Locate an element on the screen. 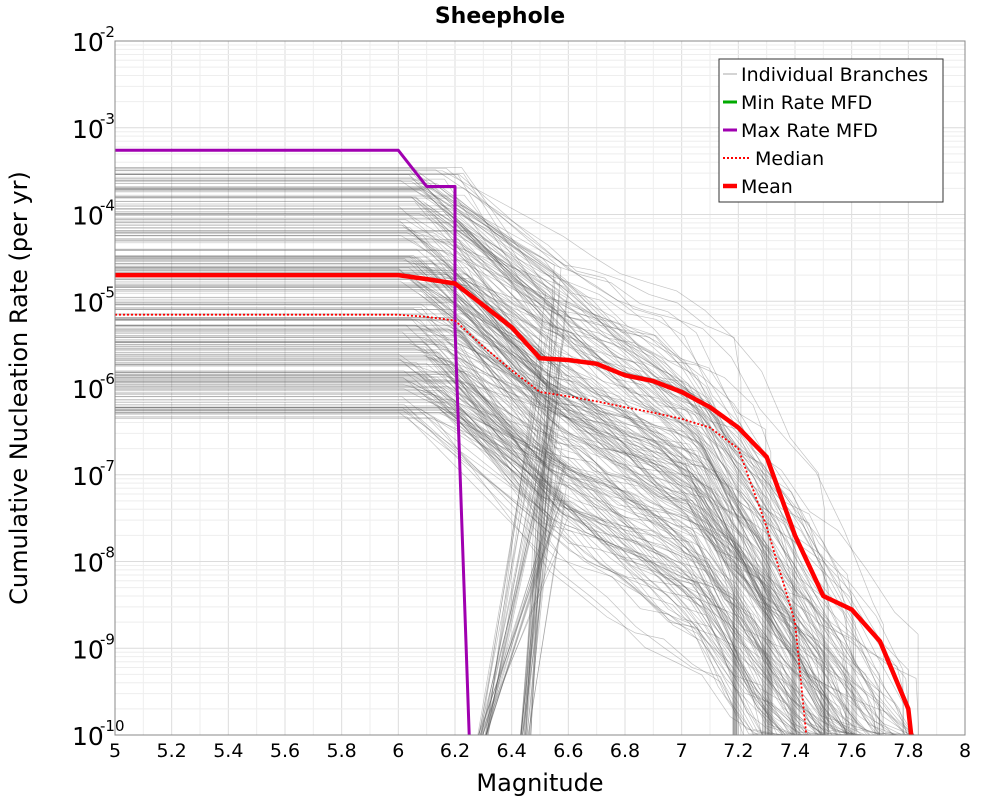 The image size is (1000, 800). legend-box is located at coordinates (831, 130).